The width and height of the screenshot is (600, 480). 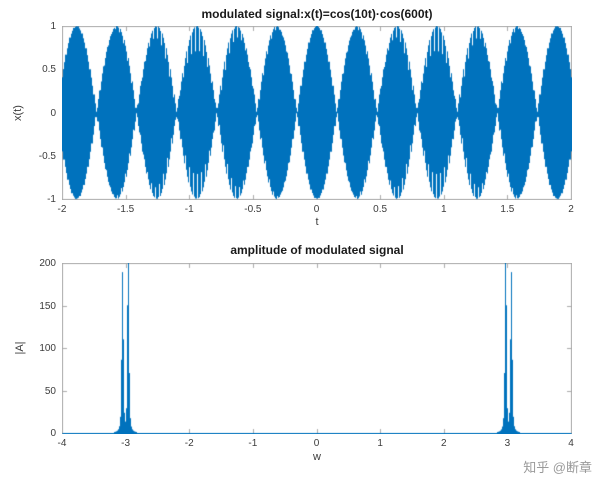 I want to click on x-tick-label: 0.5, so click(x=380, y=209).